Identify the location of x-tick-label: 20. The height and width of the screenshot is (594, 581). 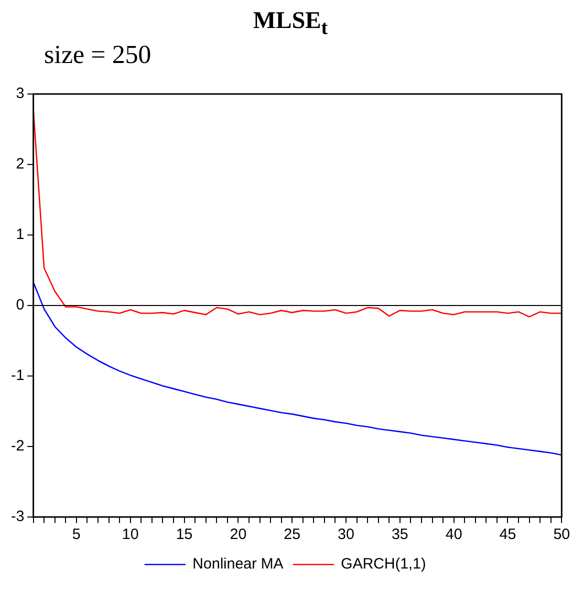
(238, 535).